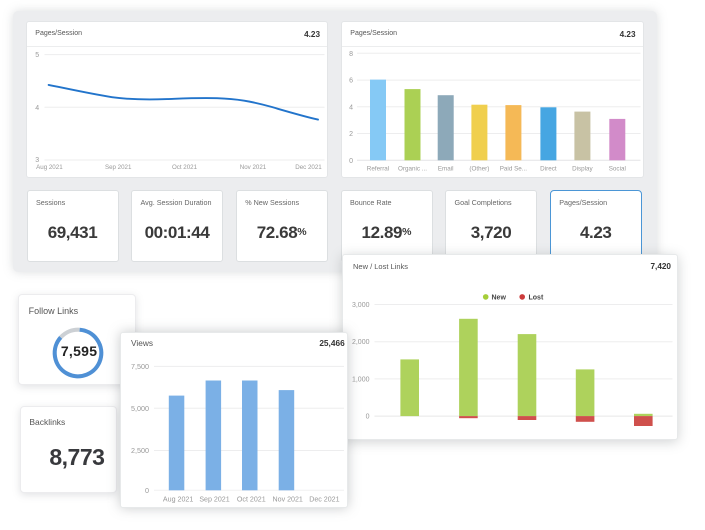  What do you see at coordinates (351, 81) in the screenshot?
I see `svg-text: 6` at bounding box center [351, 81].